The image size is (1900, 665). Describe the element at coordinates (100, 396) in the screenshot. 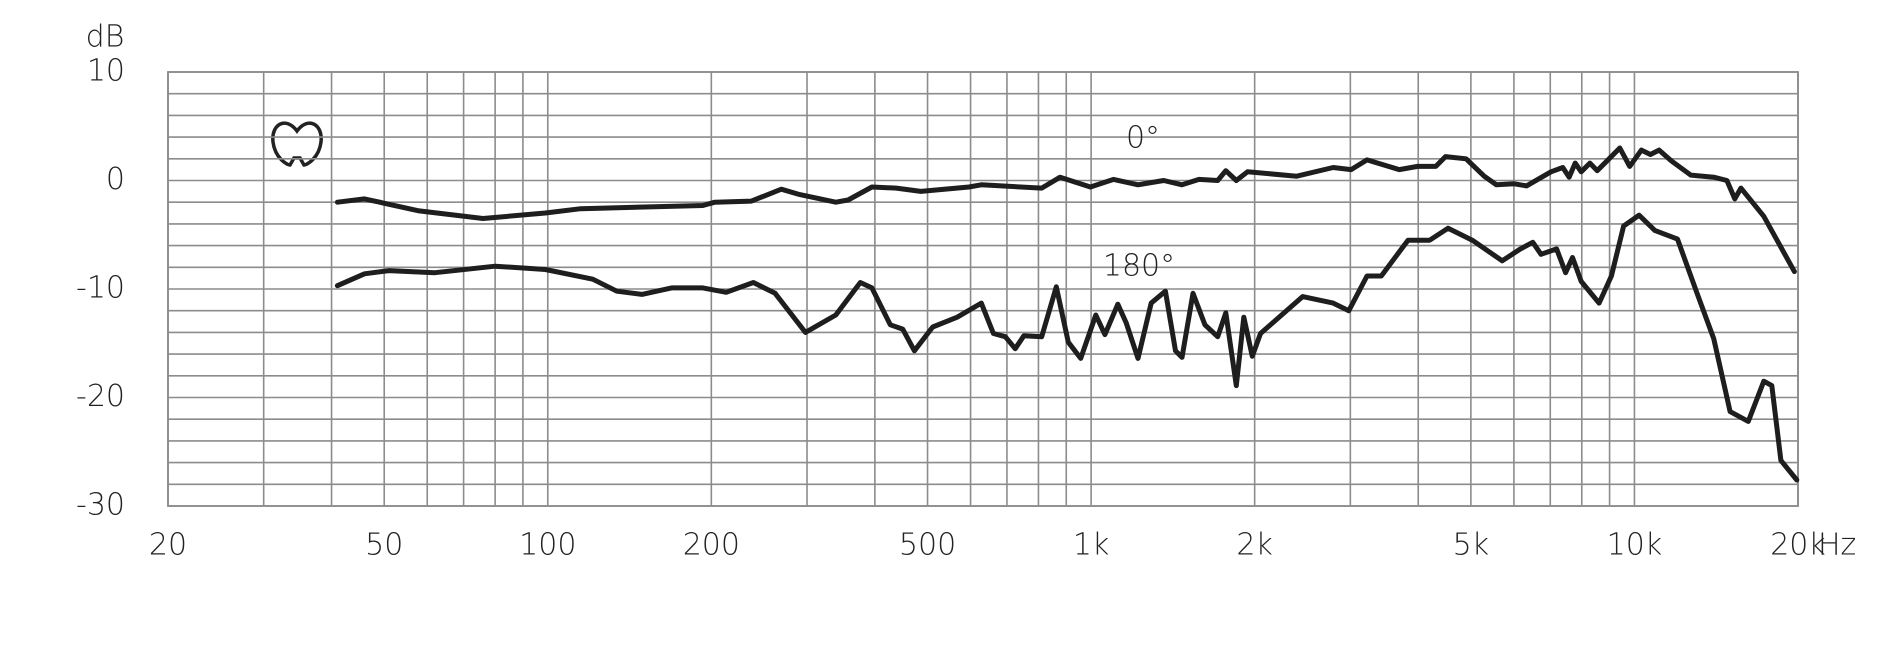

I see `y-tick-label: -20` at that location.